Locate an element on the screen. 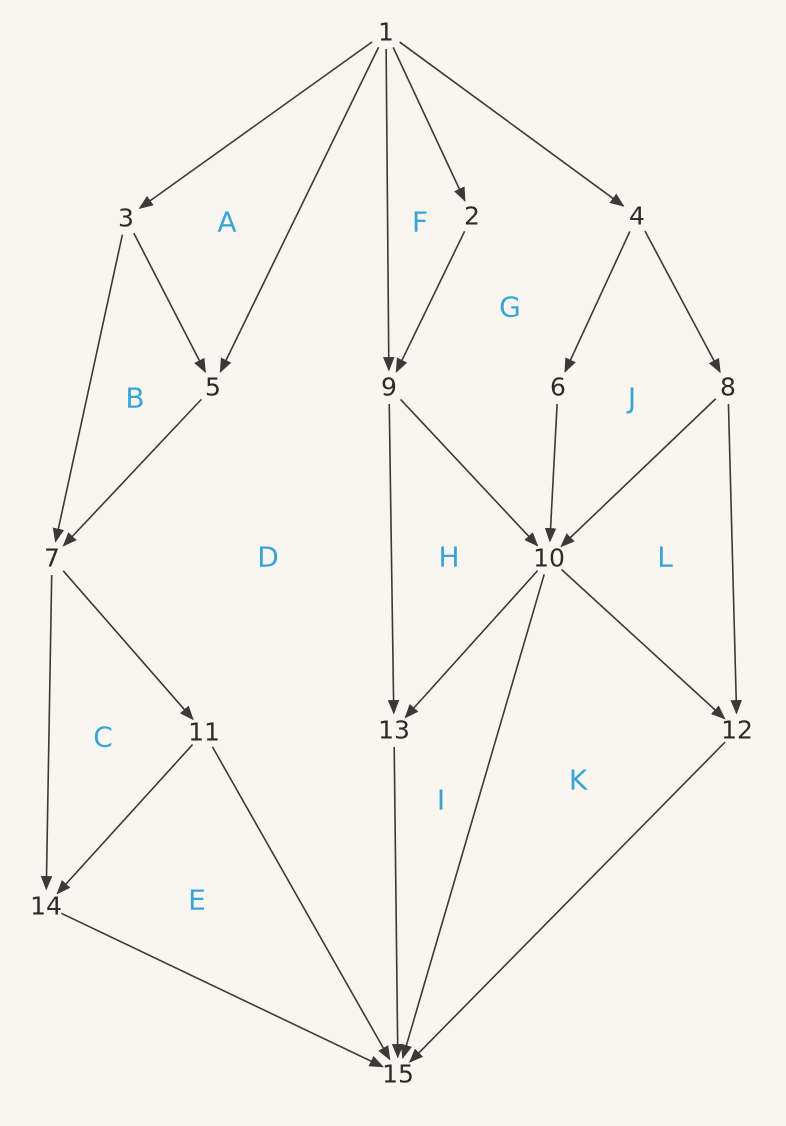  region-label-K: K is located at coordinates (578, 780).